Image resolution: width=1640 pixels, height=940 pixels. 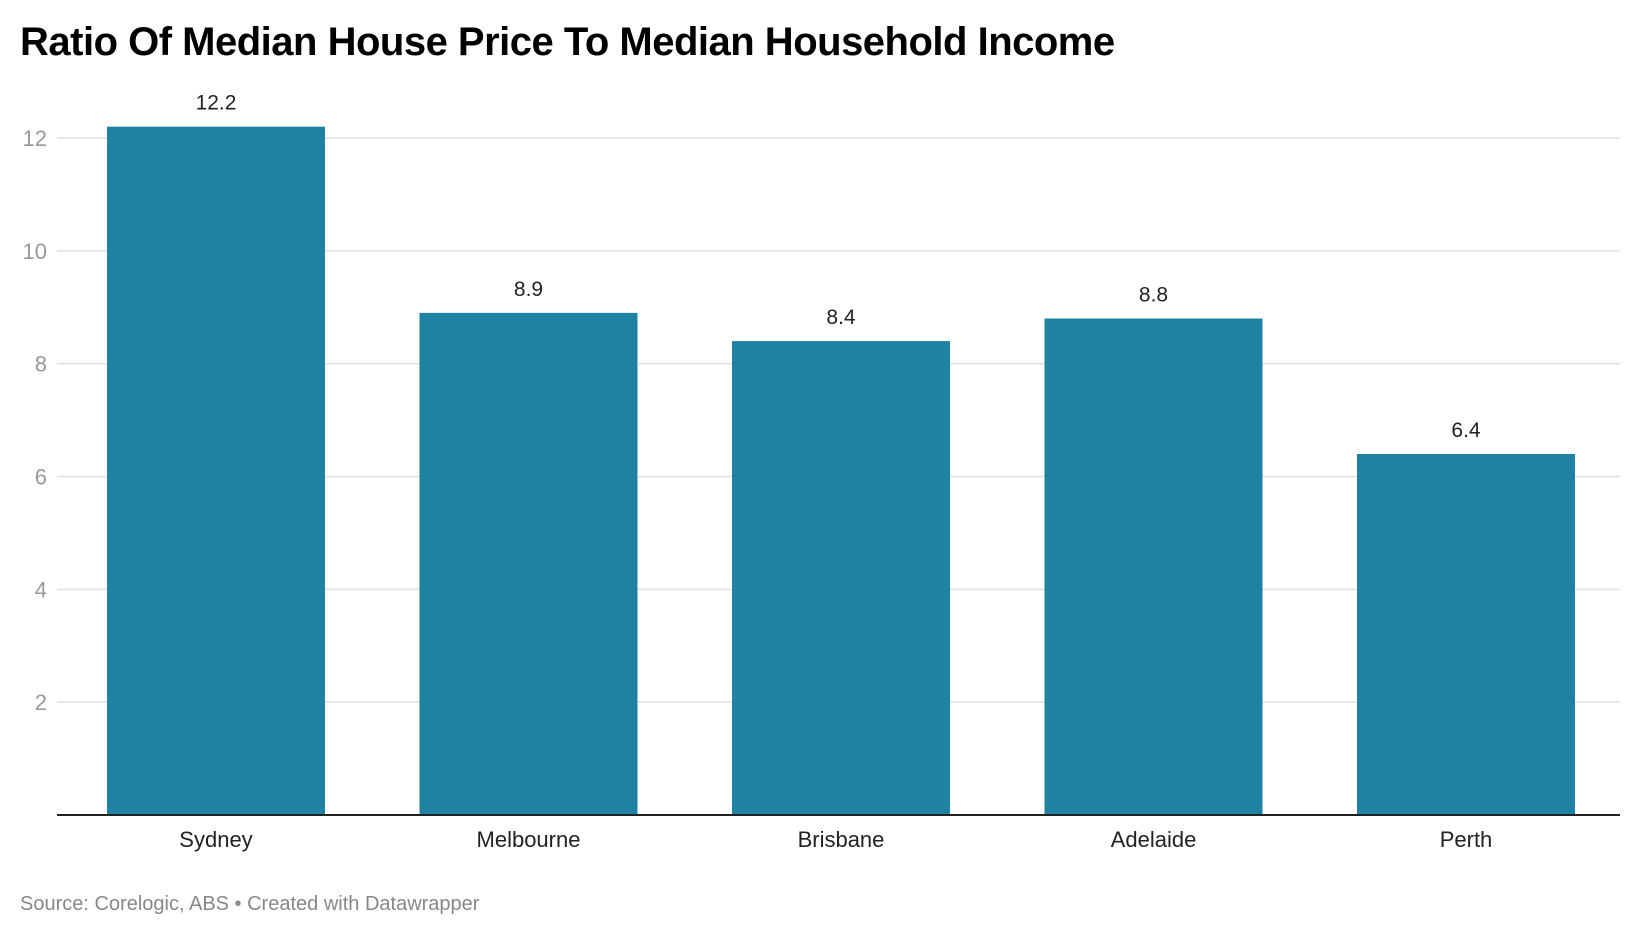 I want to click on bar-perth, so click(x=1466, y=634).